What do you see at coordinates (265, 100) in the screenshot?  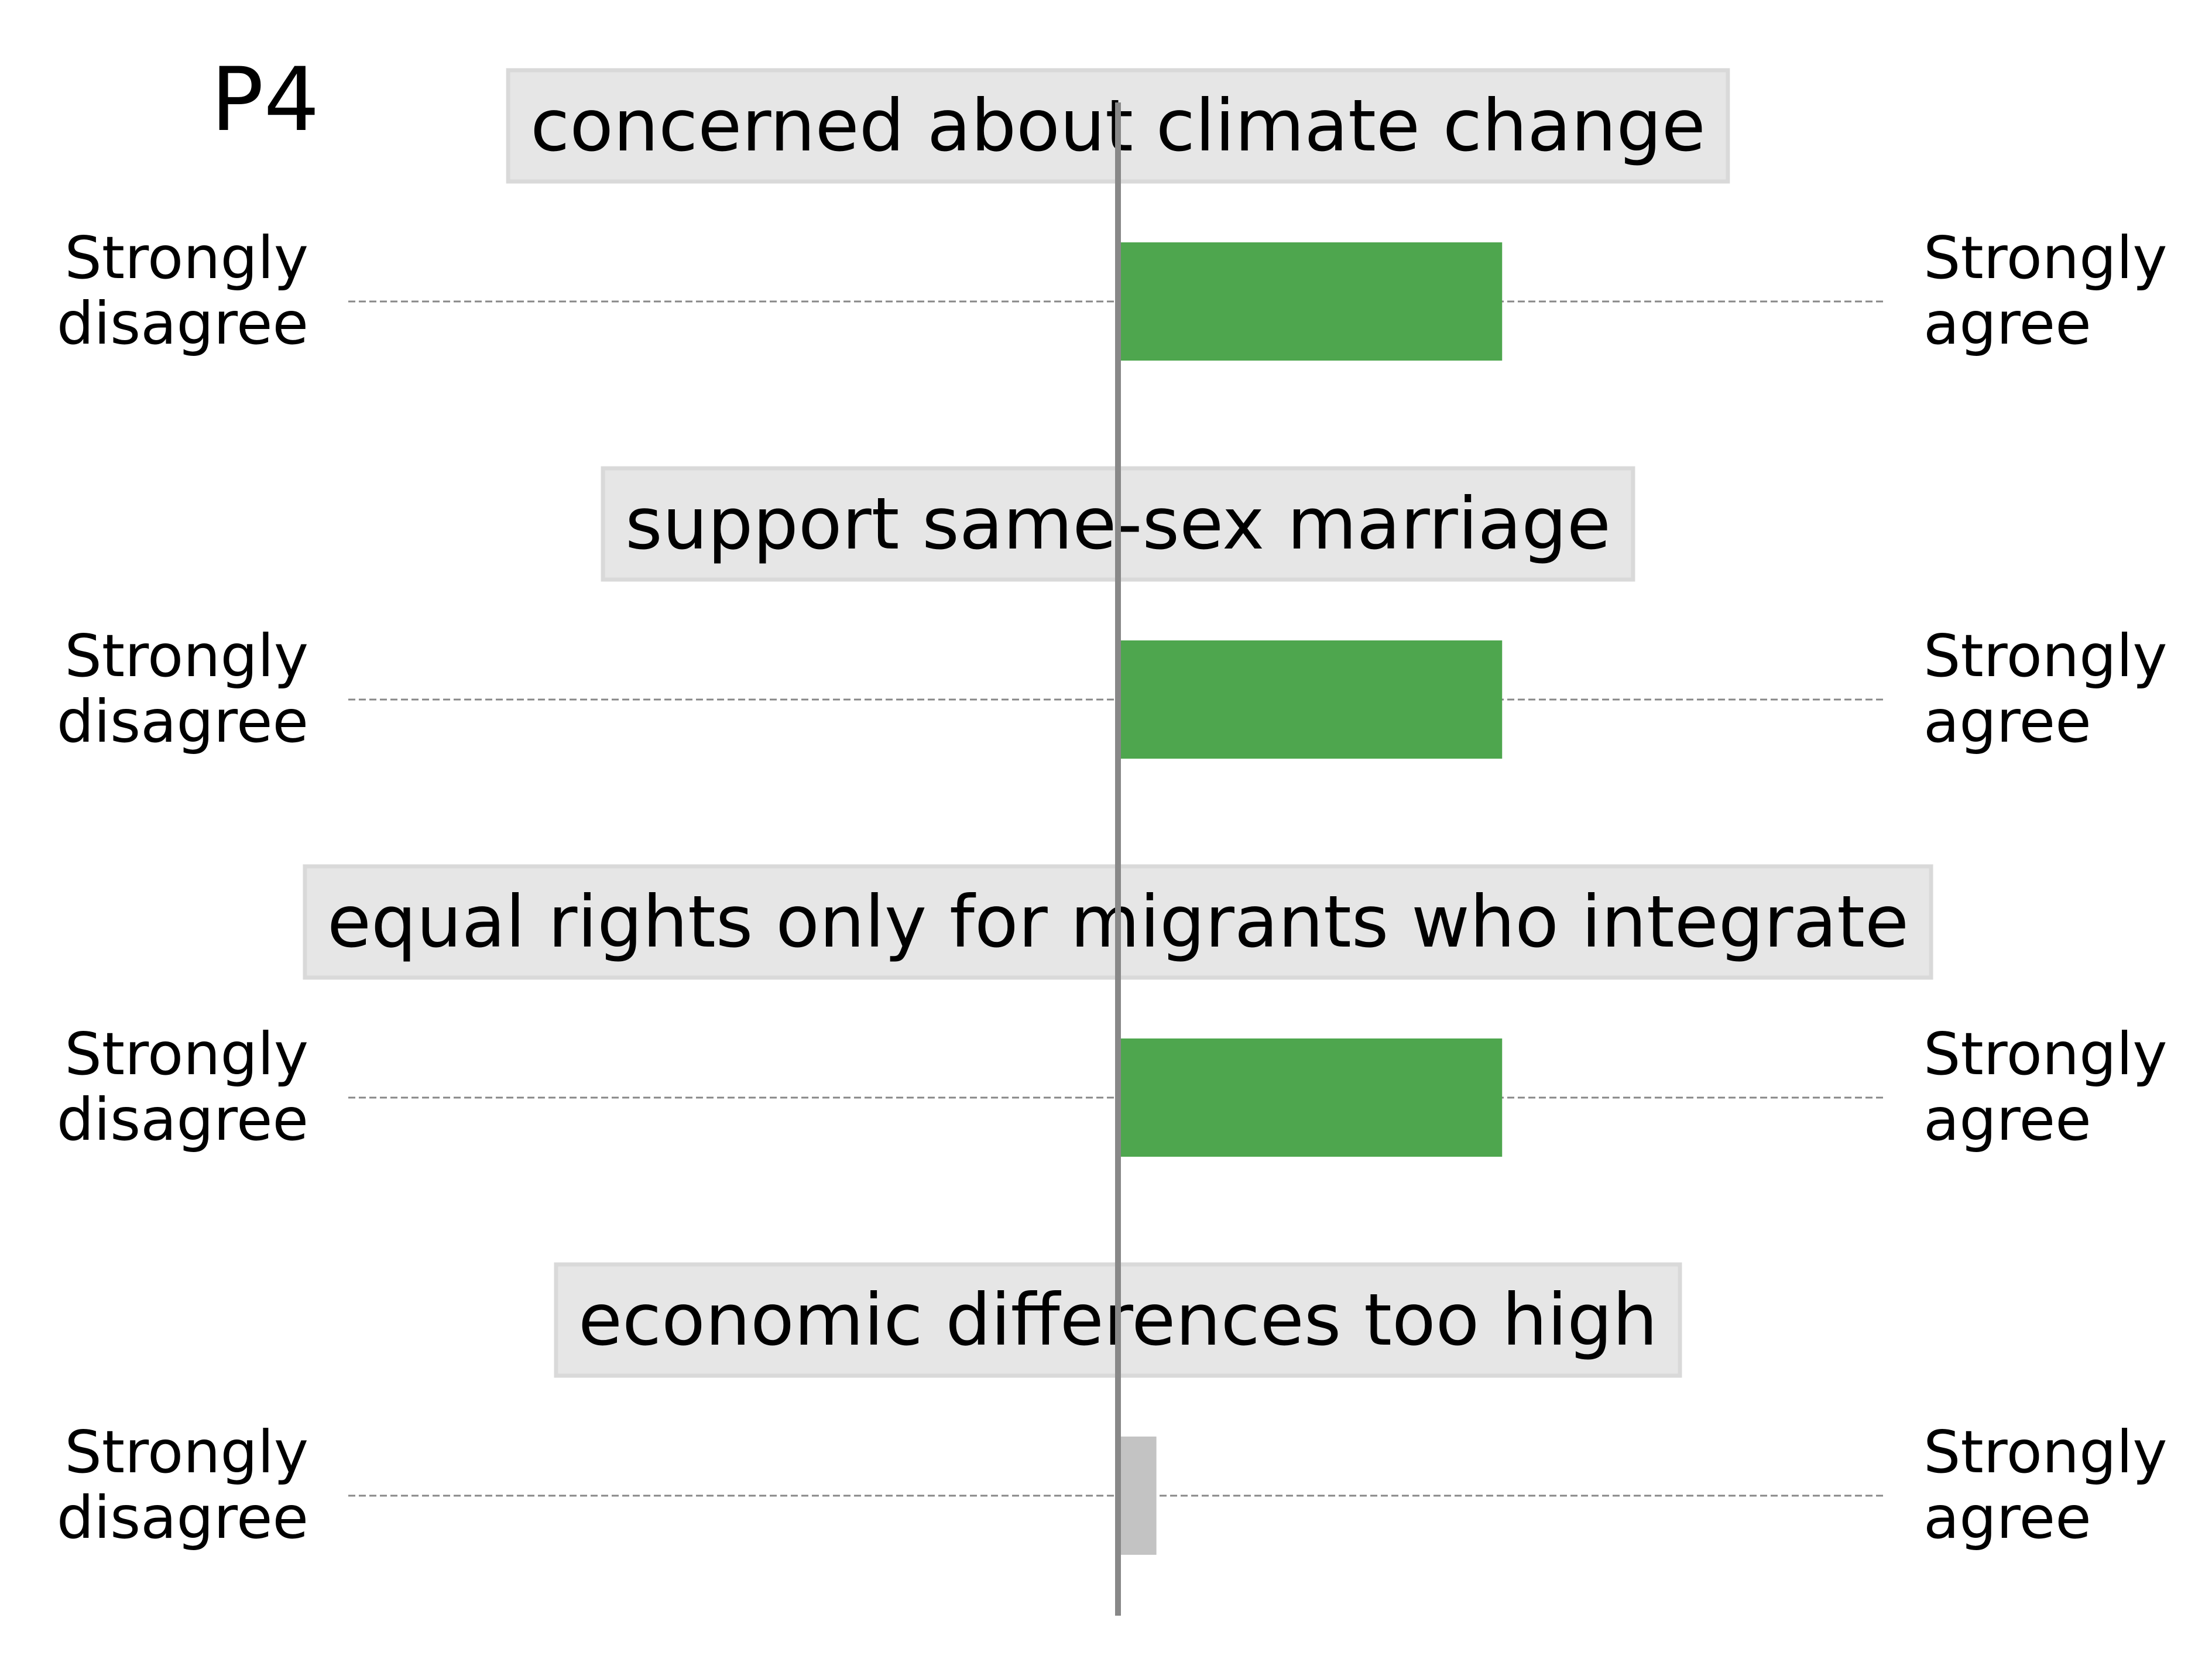 I see `panel-label: P4` at bounding box center [265, 100].